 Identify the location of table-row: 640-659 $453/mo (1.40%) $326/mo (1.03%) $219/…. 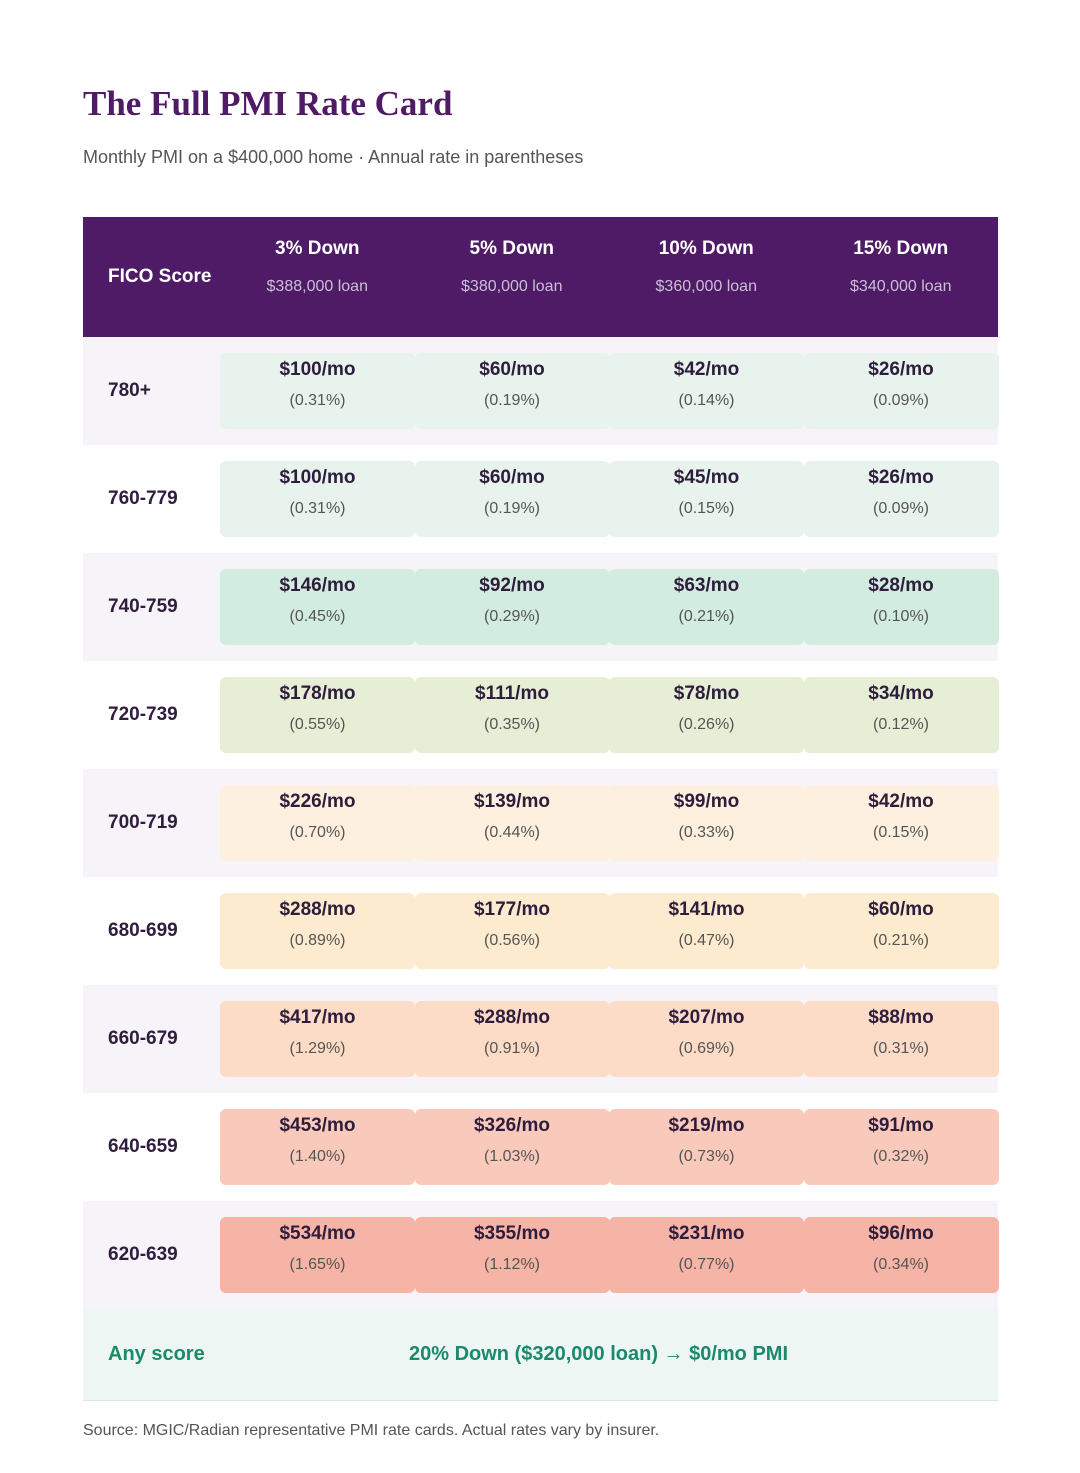
(541, 1147).